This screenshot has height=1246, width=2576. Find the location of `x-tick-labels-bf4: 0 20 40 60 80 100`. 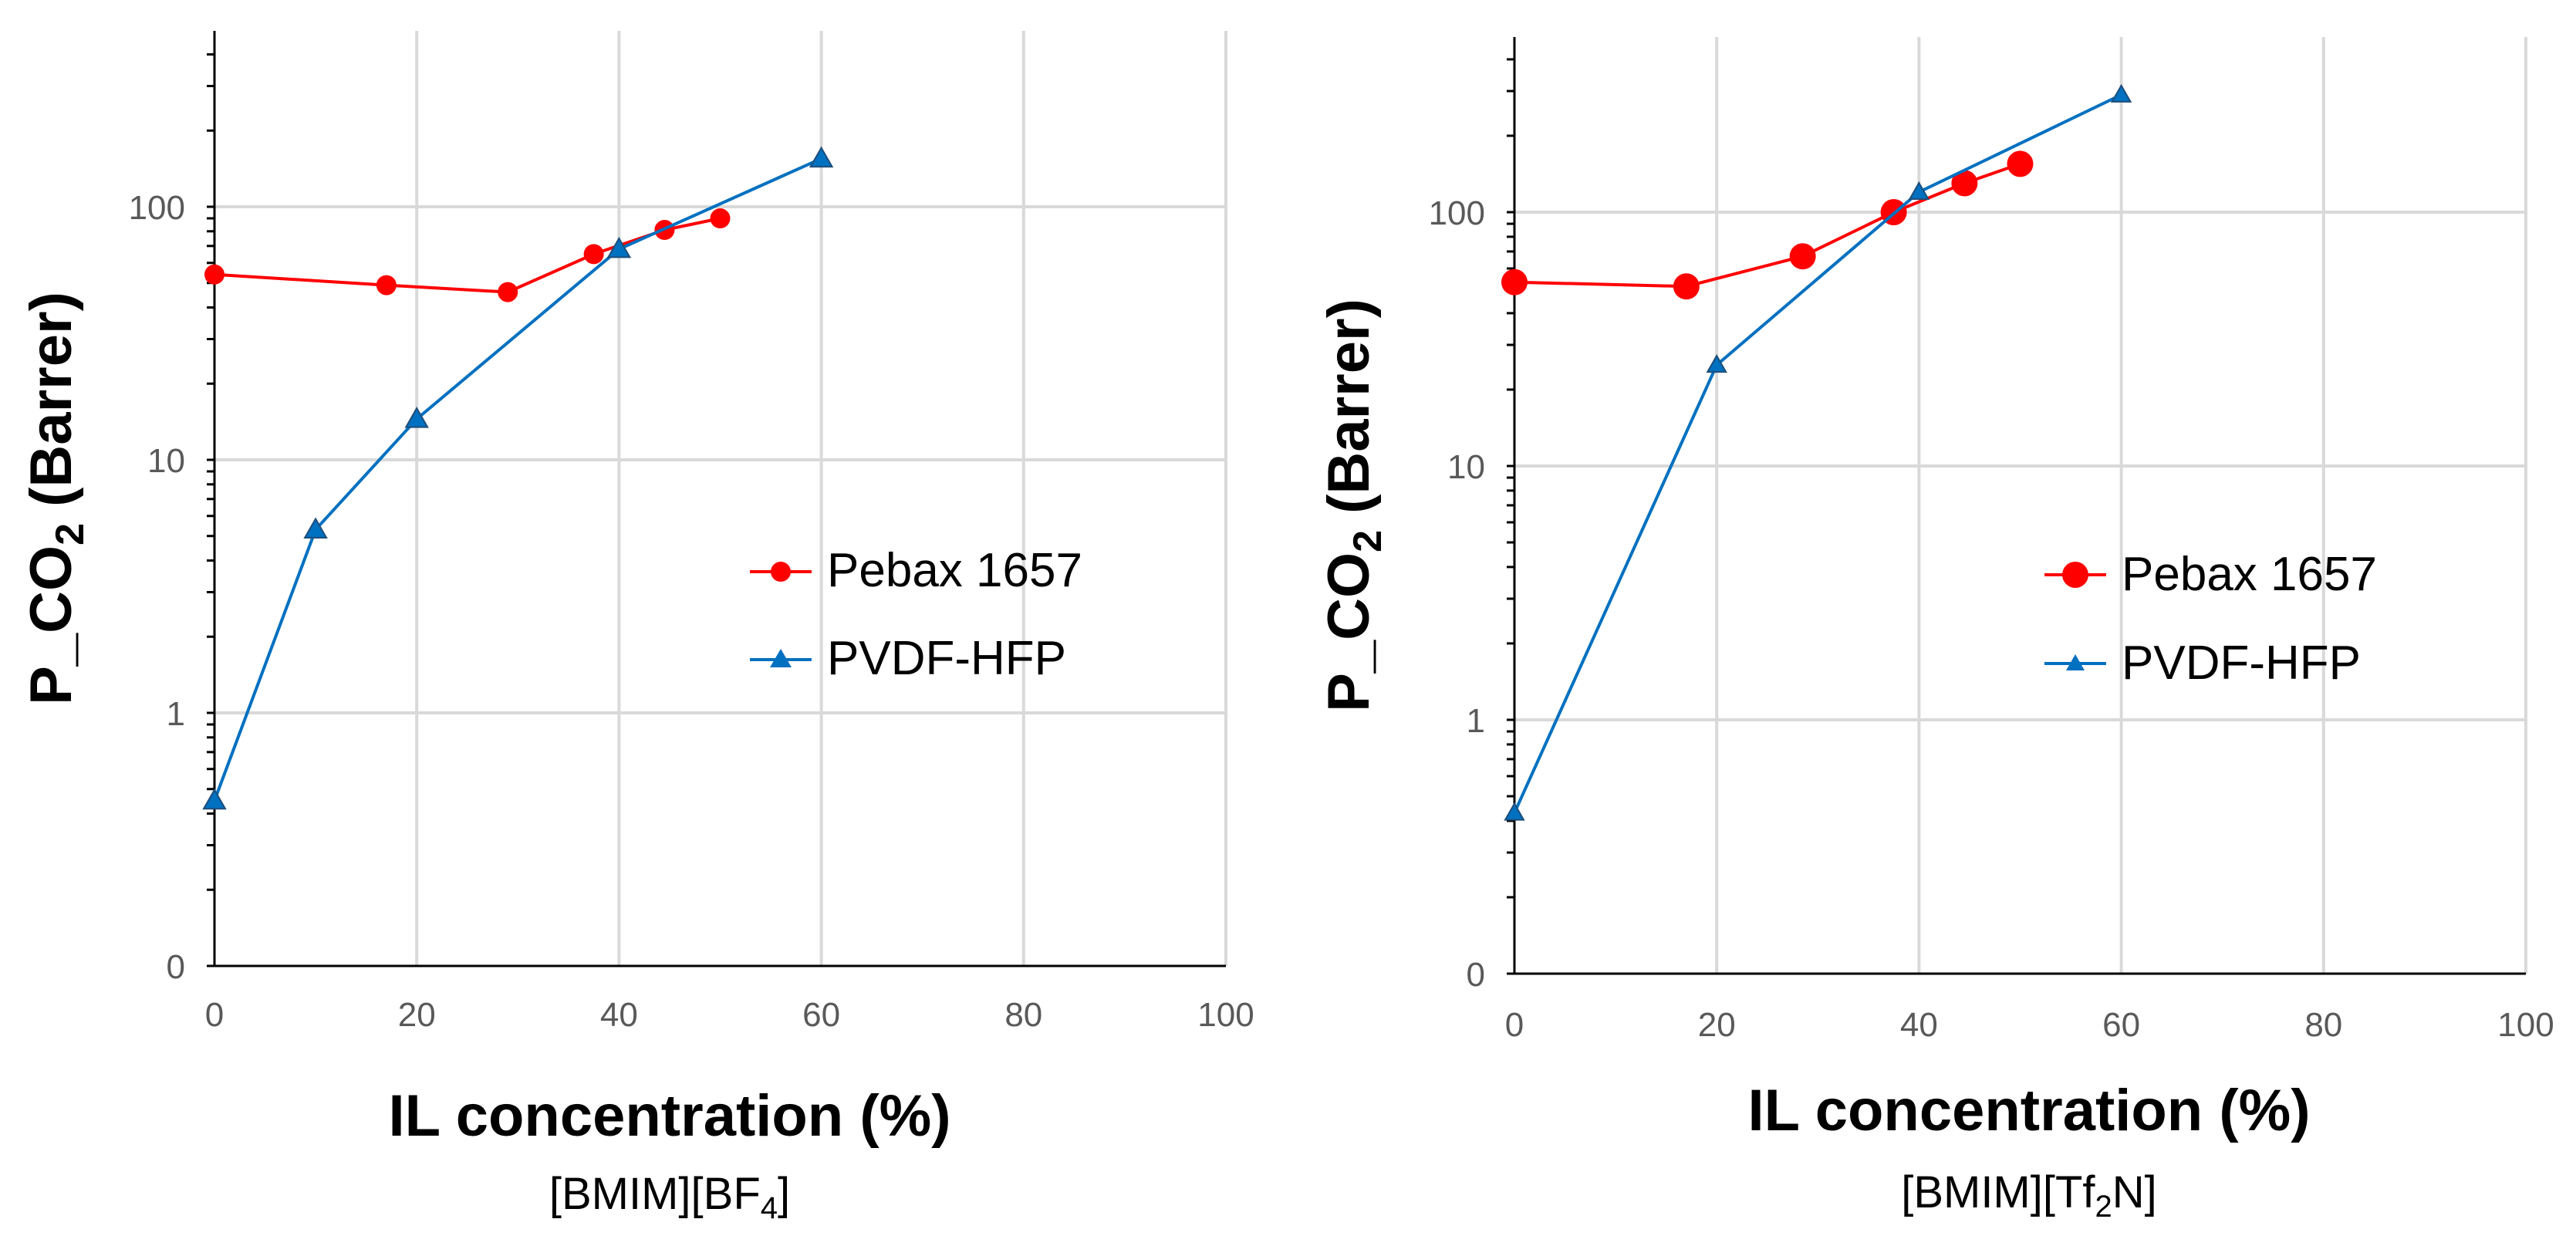

x-tick-labels-bf4: 0 20 40 60 80 100 is located at coordinates (729, 1015).